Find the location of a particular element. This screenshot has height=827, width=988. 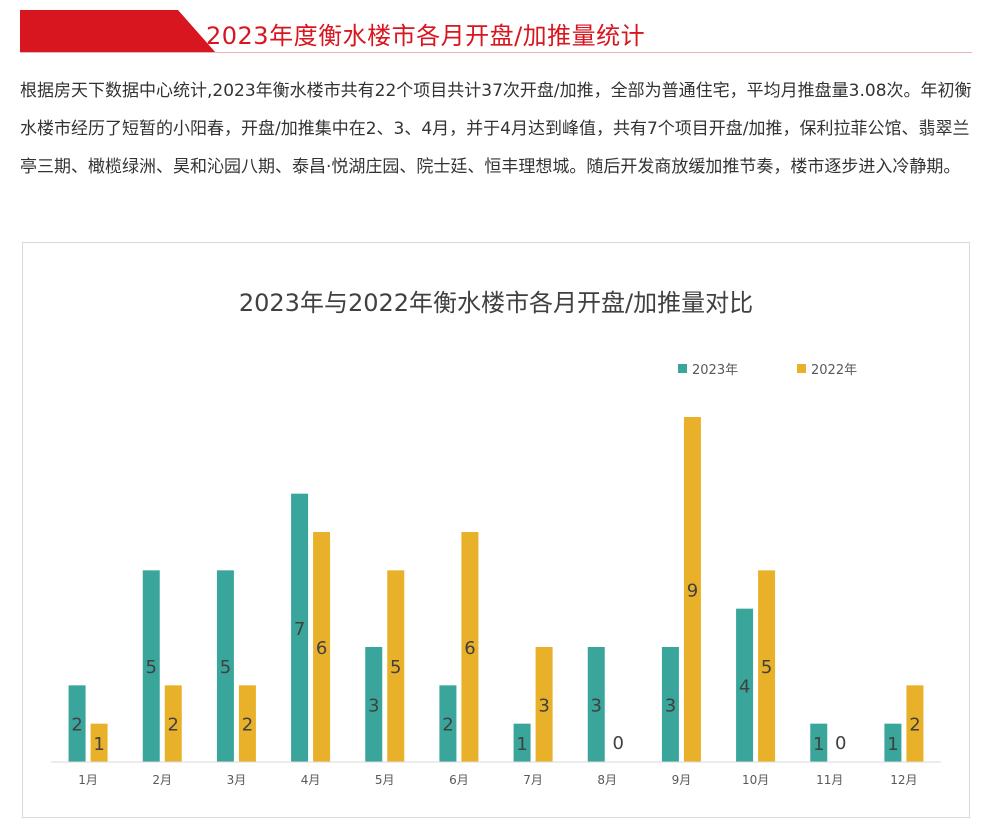

x-tick-label-3: 4月 is located at coordinates (311, 780).